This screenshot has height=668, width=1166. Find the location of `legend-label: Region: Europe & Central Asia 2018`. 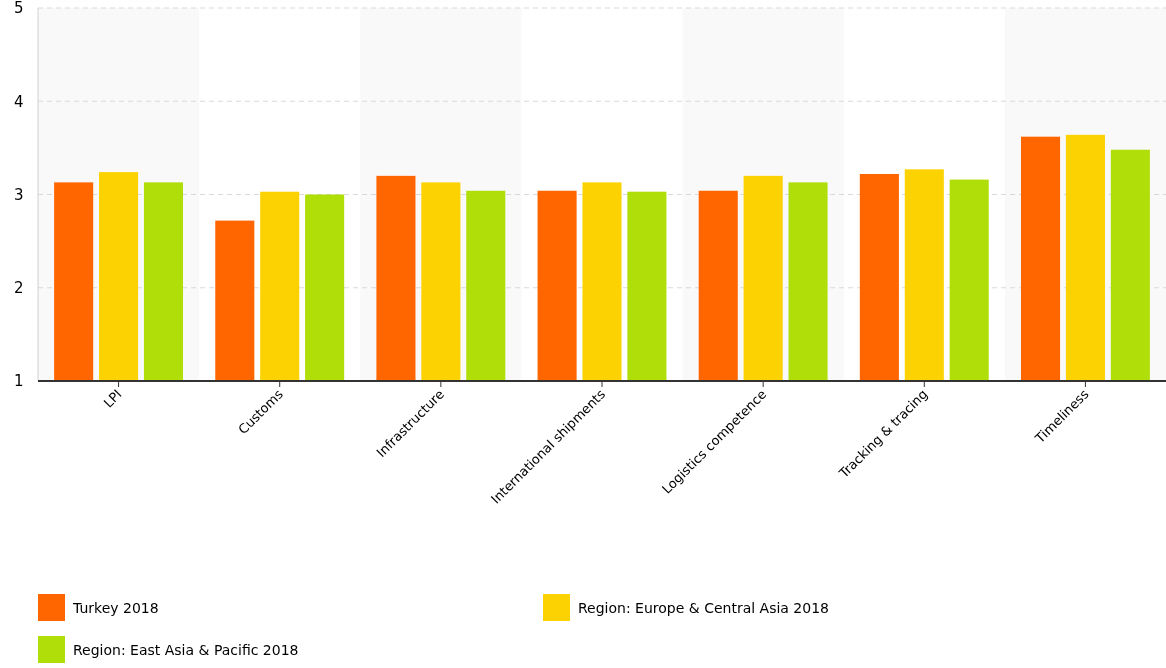

legend-label: Region: Europe & Central Asia 2018 is located at coordinates (703, 607).